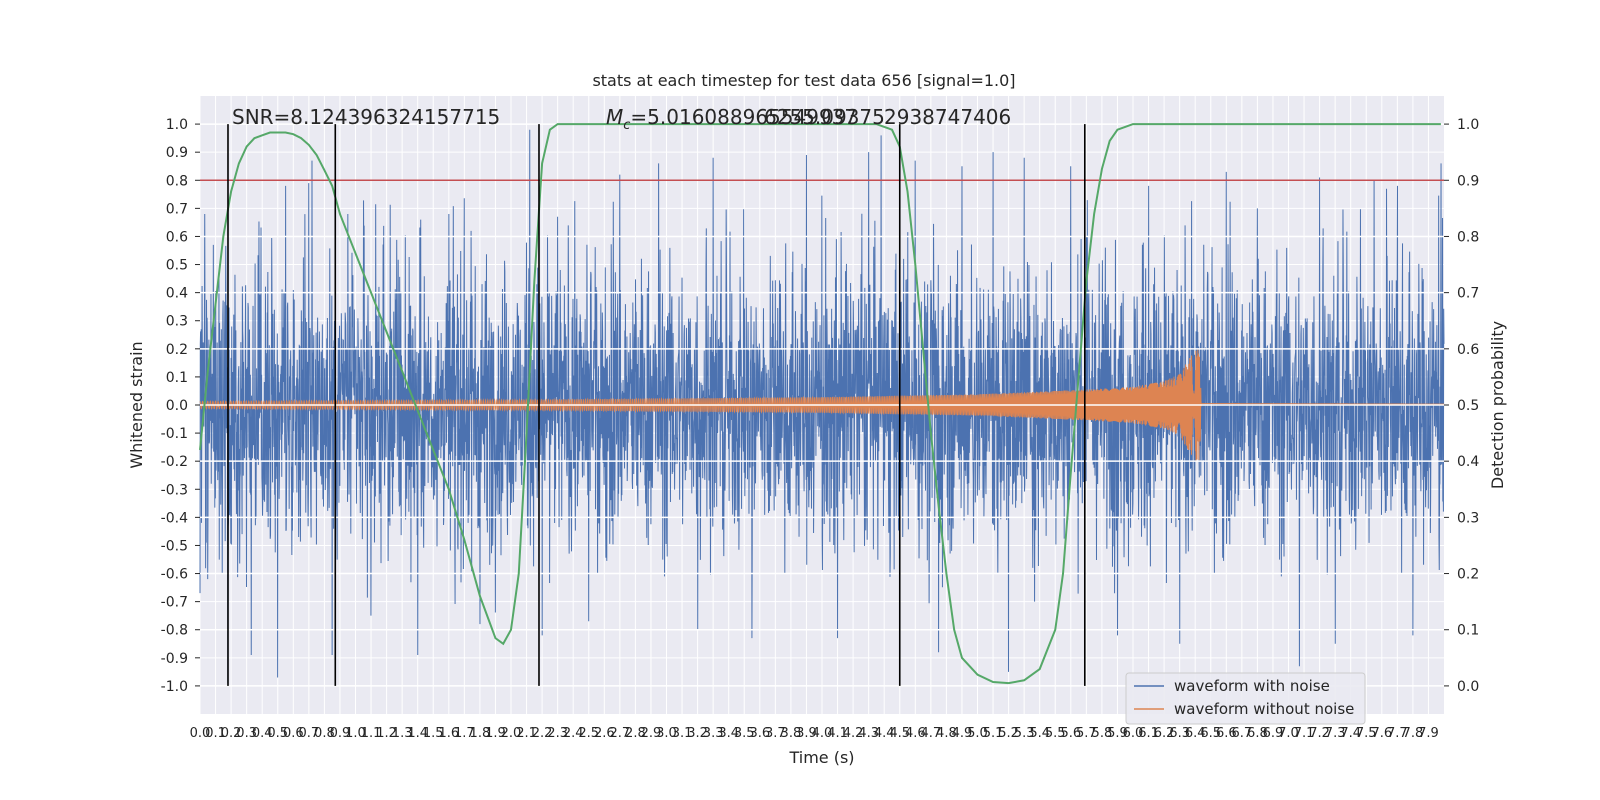 This screenshot has width=1600, height=800. What do you see at coordinates (744, 733) in the screenshot?
I see `x-tick-label: 3.5` at bounding box center [744, 733].